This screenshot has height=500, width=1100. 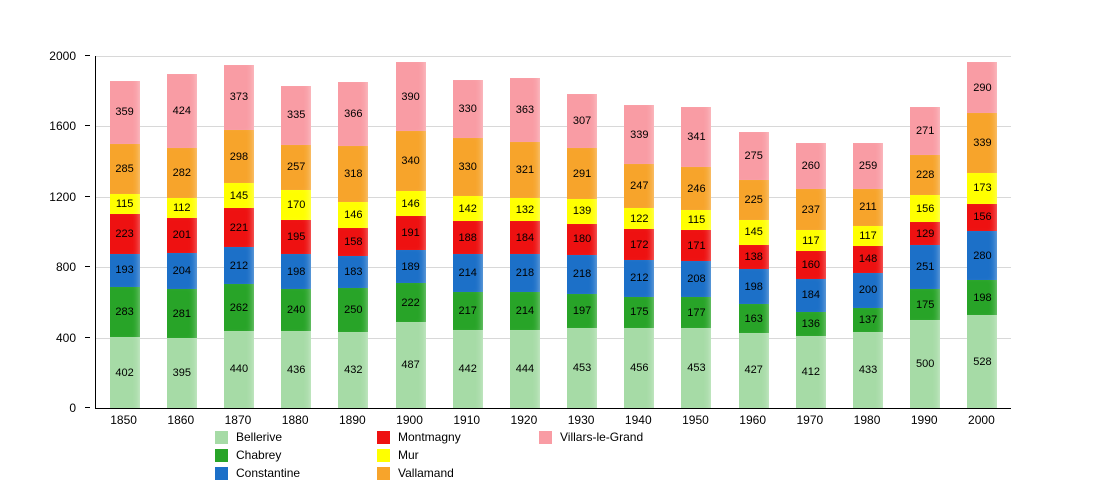 What do you see at coordinates (467, 244) in the screenshot?
I see `stacked-bar: 442 217 214 188 142 330 330` at bounding box center [467, 244].